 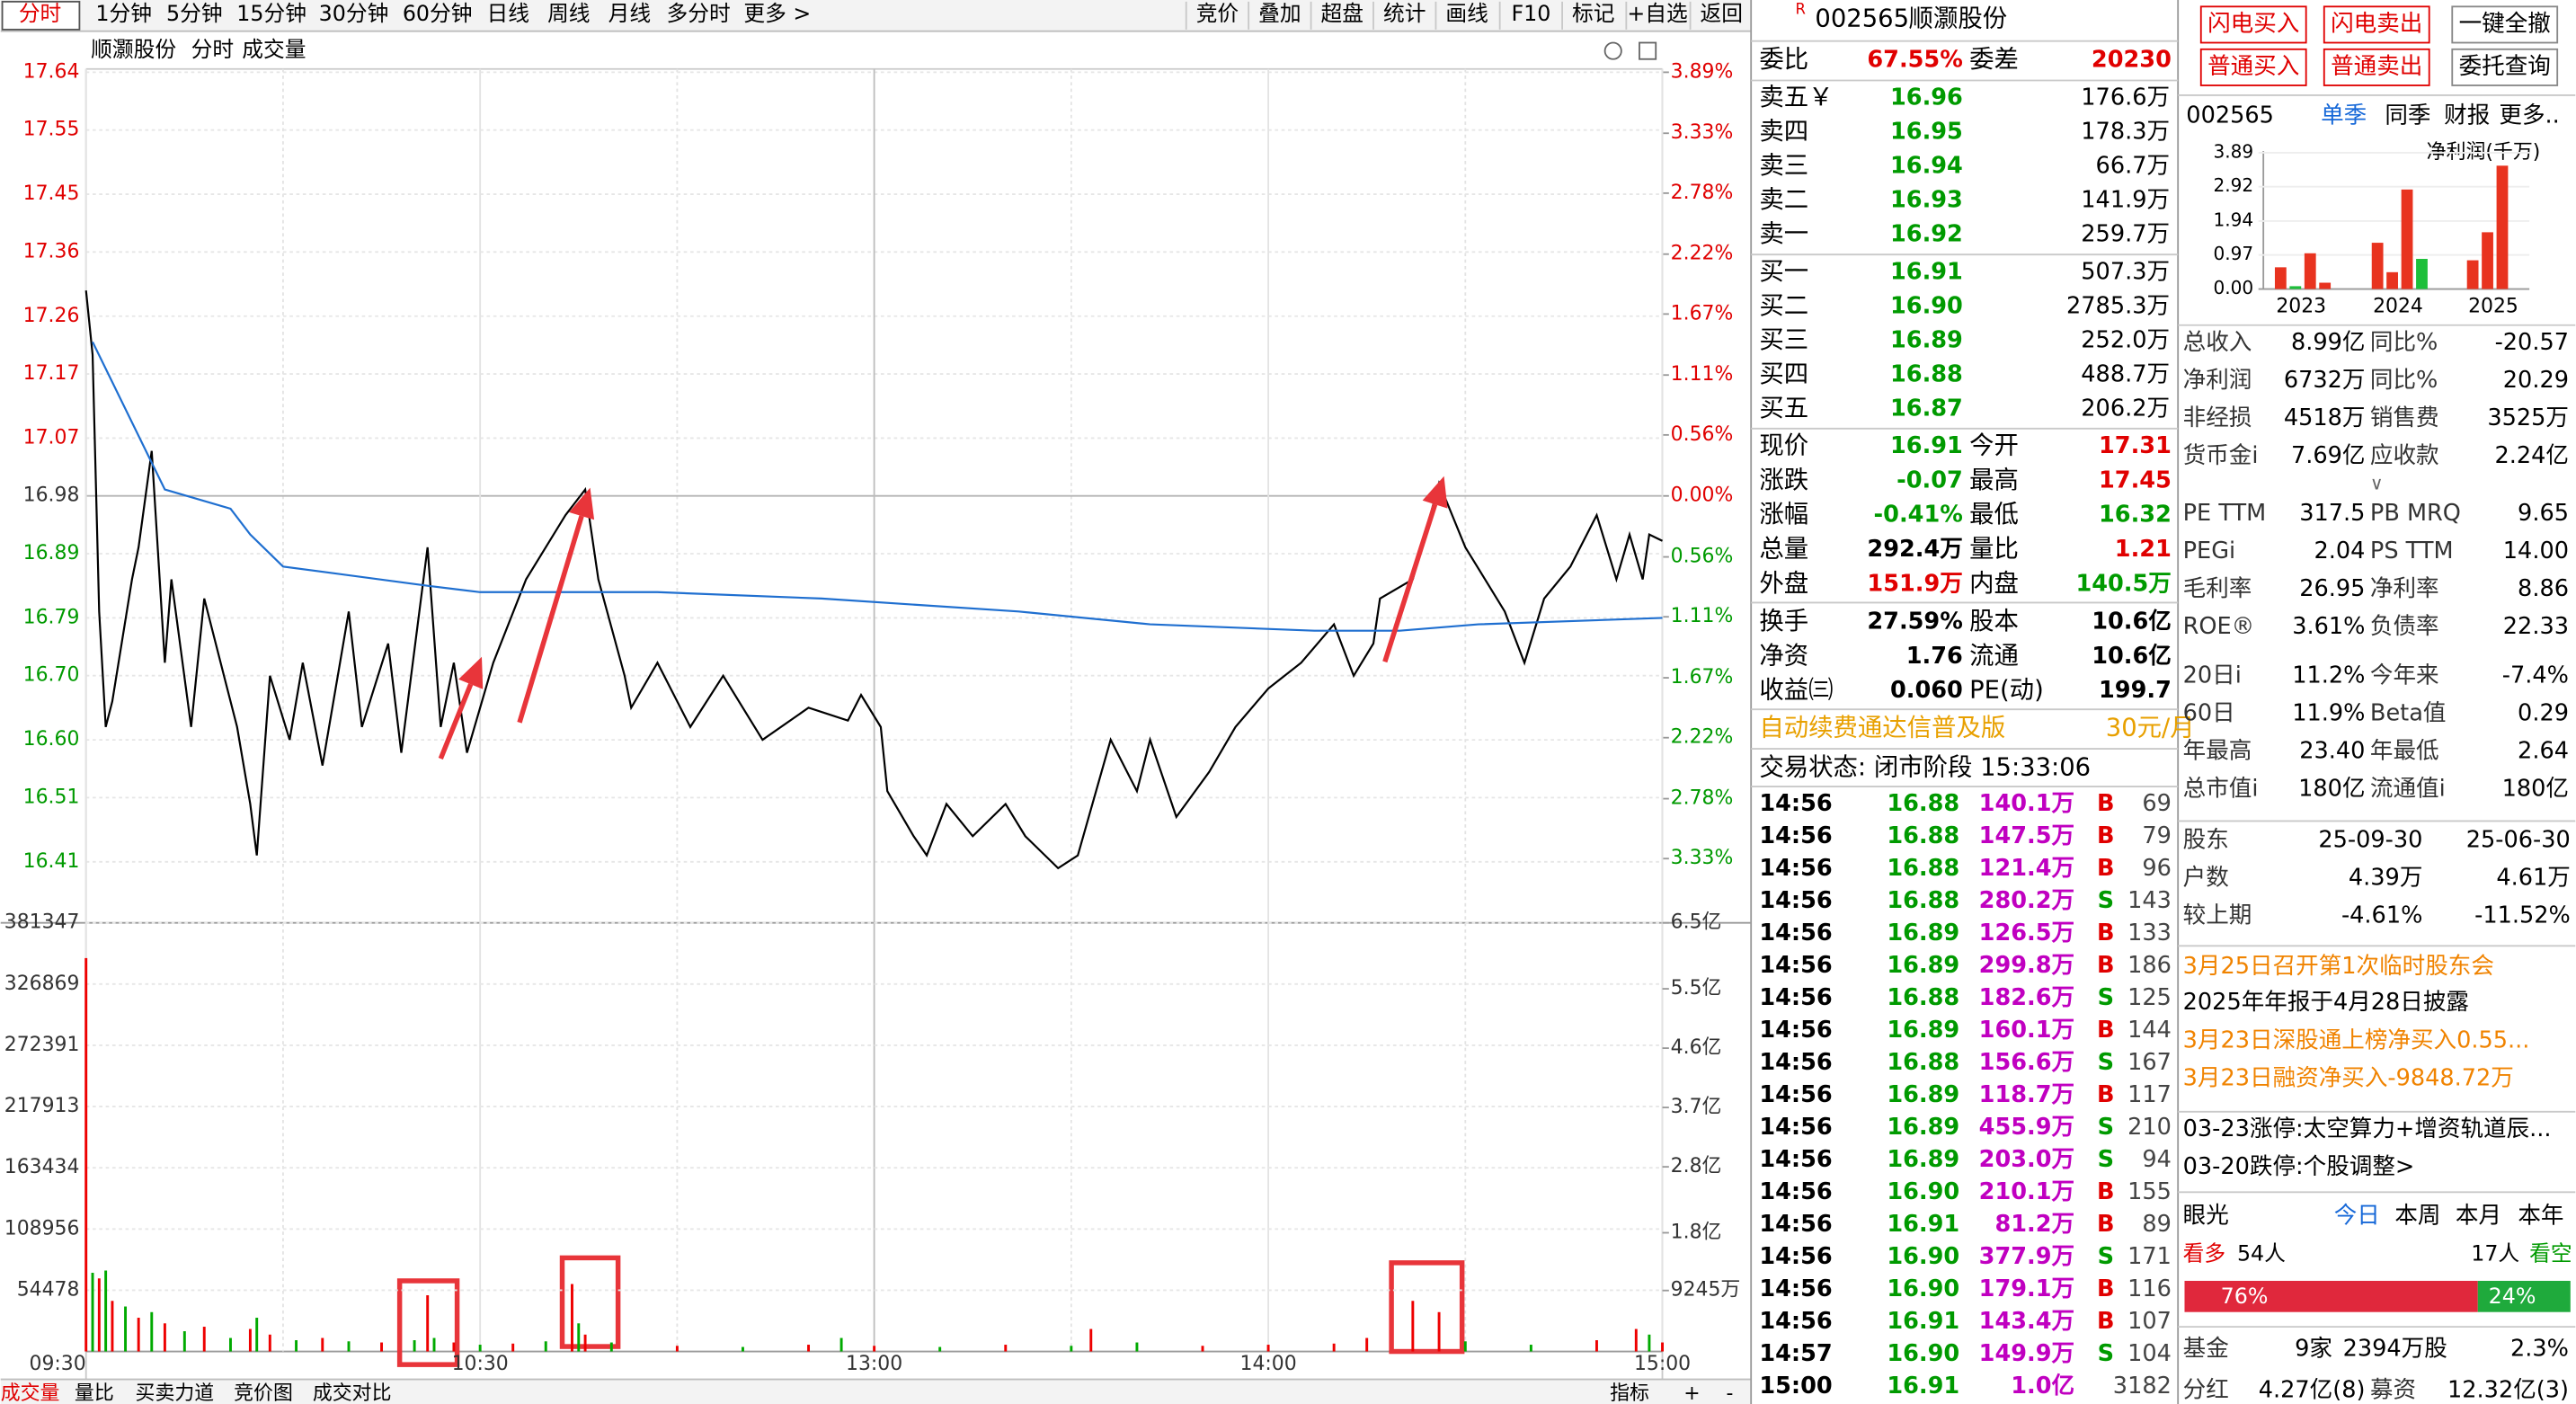 I want to click on trade-button-label: 一键全撤, so click(x=2505, y=23).